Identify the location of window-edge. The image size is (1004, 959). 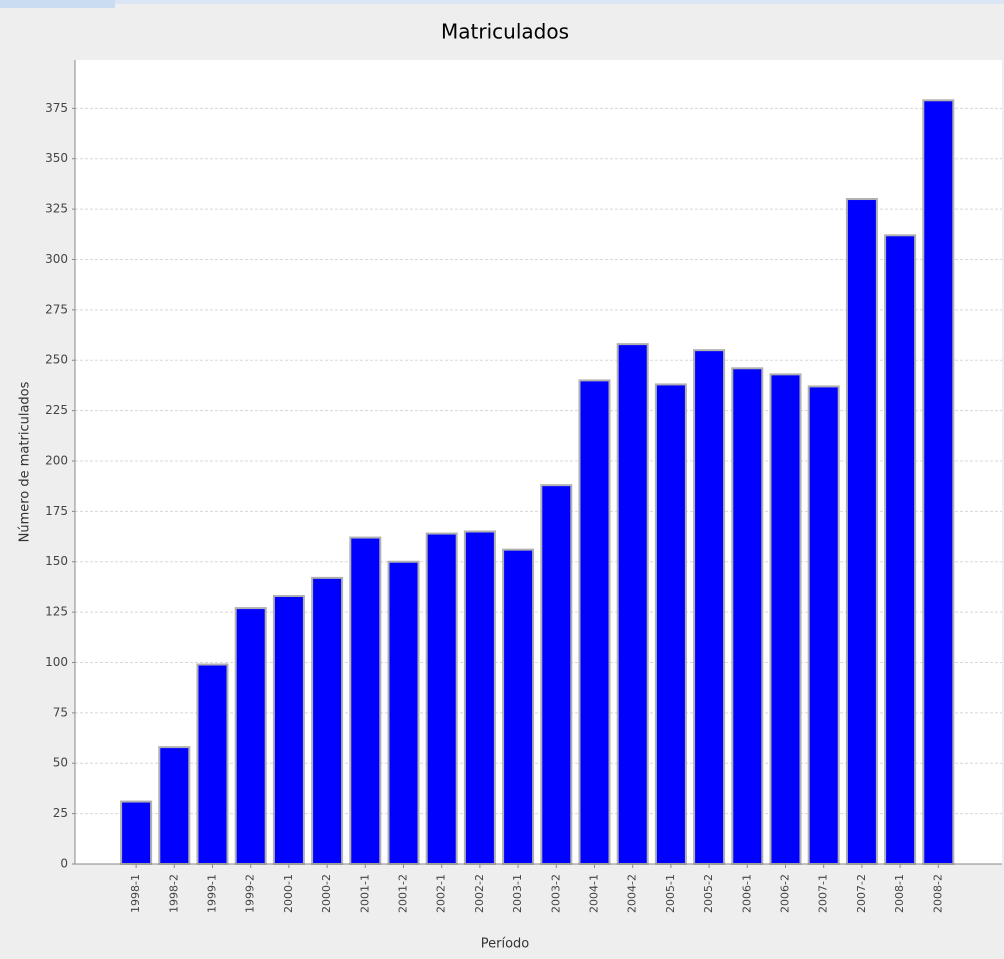
(502, 2).